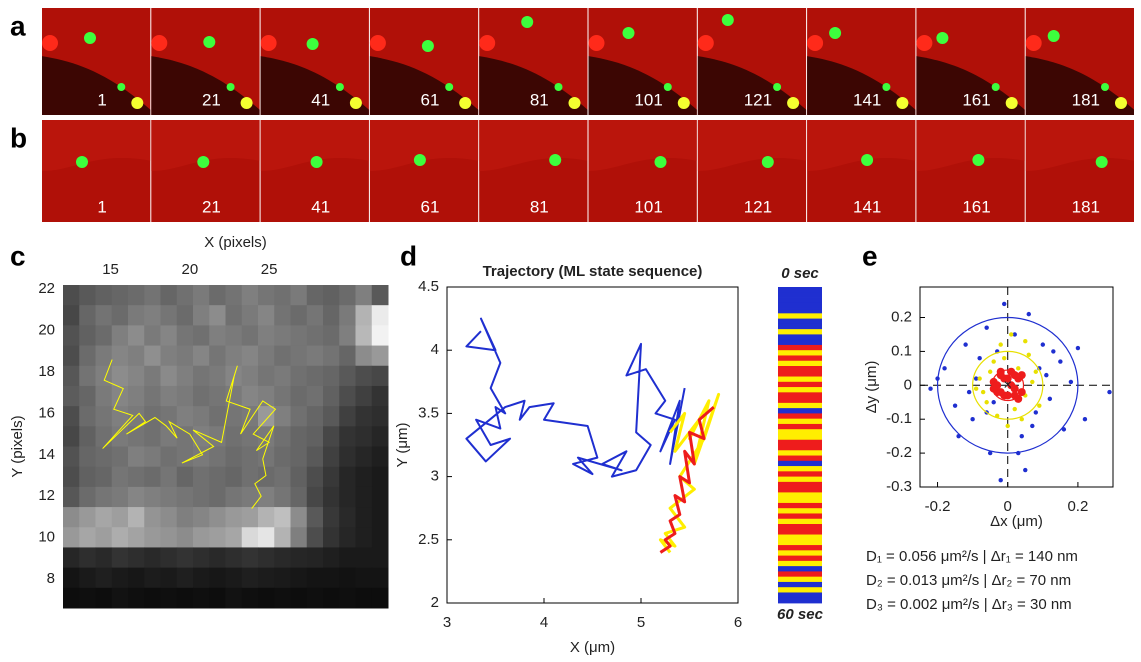 The image size is (1141, 662). I want to click on x-axis-label: X (pixels), so click(235, 242).